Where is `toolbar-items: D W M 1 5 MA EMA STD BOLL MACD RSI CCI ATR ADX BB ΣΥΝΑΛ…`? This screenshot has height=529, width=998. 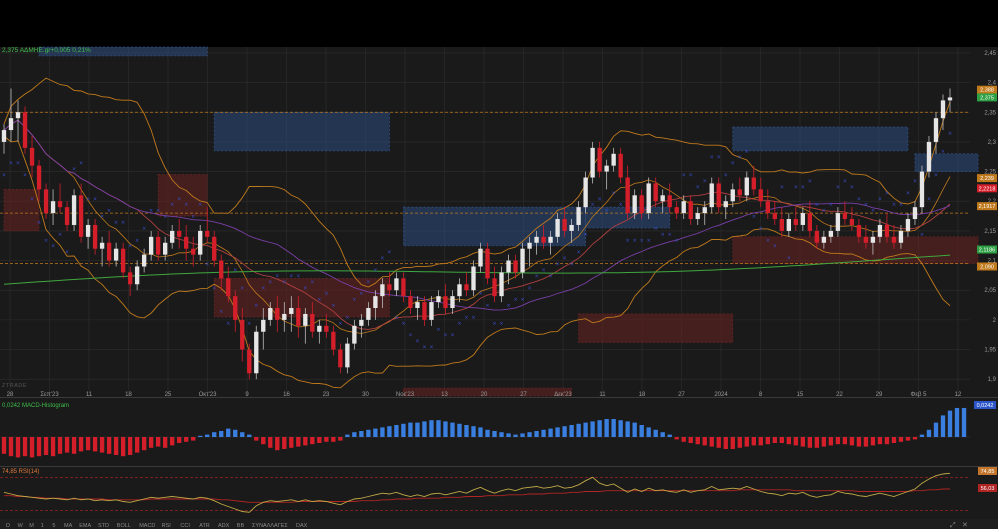
toolbar-items: D W M 1 5 MA EMA STD BOLL MACD RSI CCI ATR ADX BB ΣΥΝΑΛ… is located at coordinates (157, 526).